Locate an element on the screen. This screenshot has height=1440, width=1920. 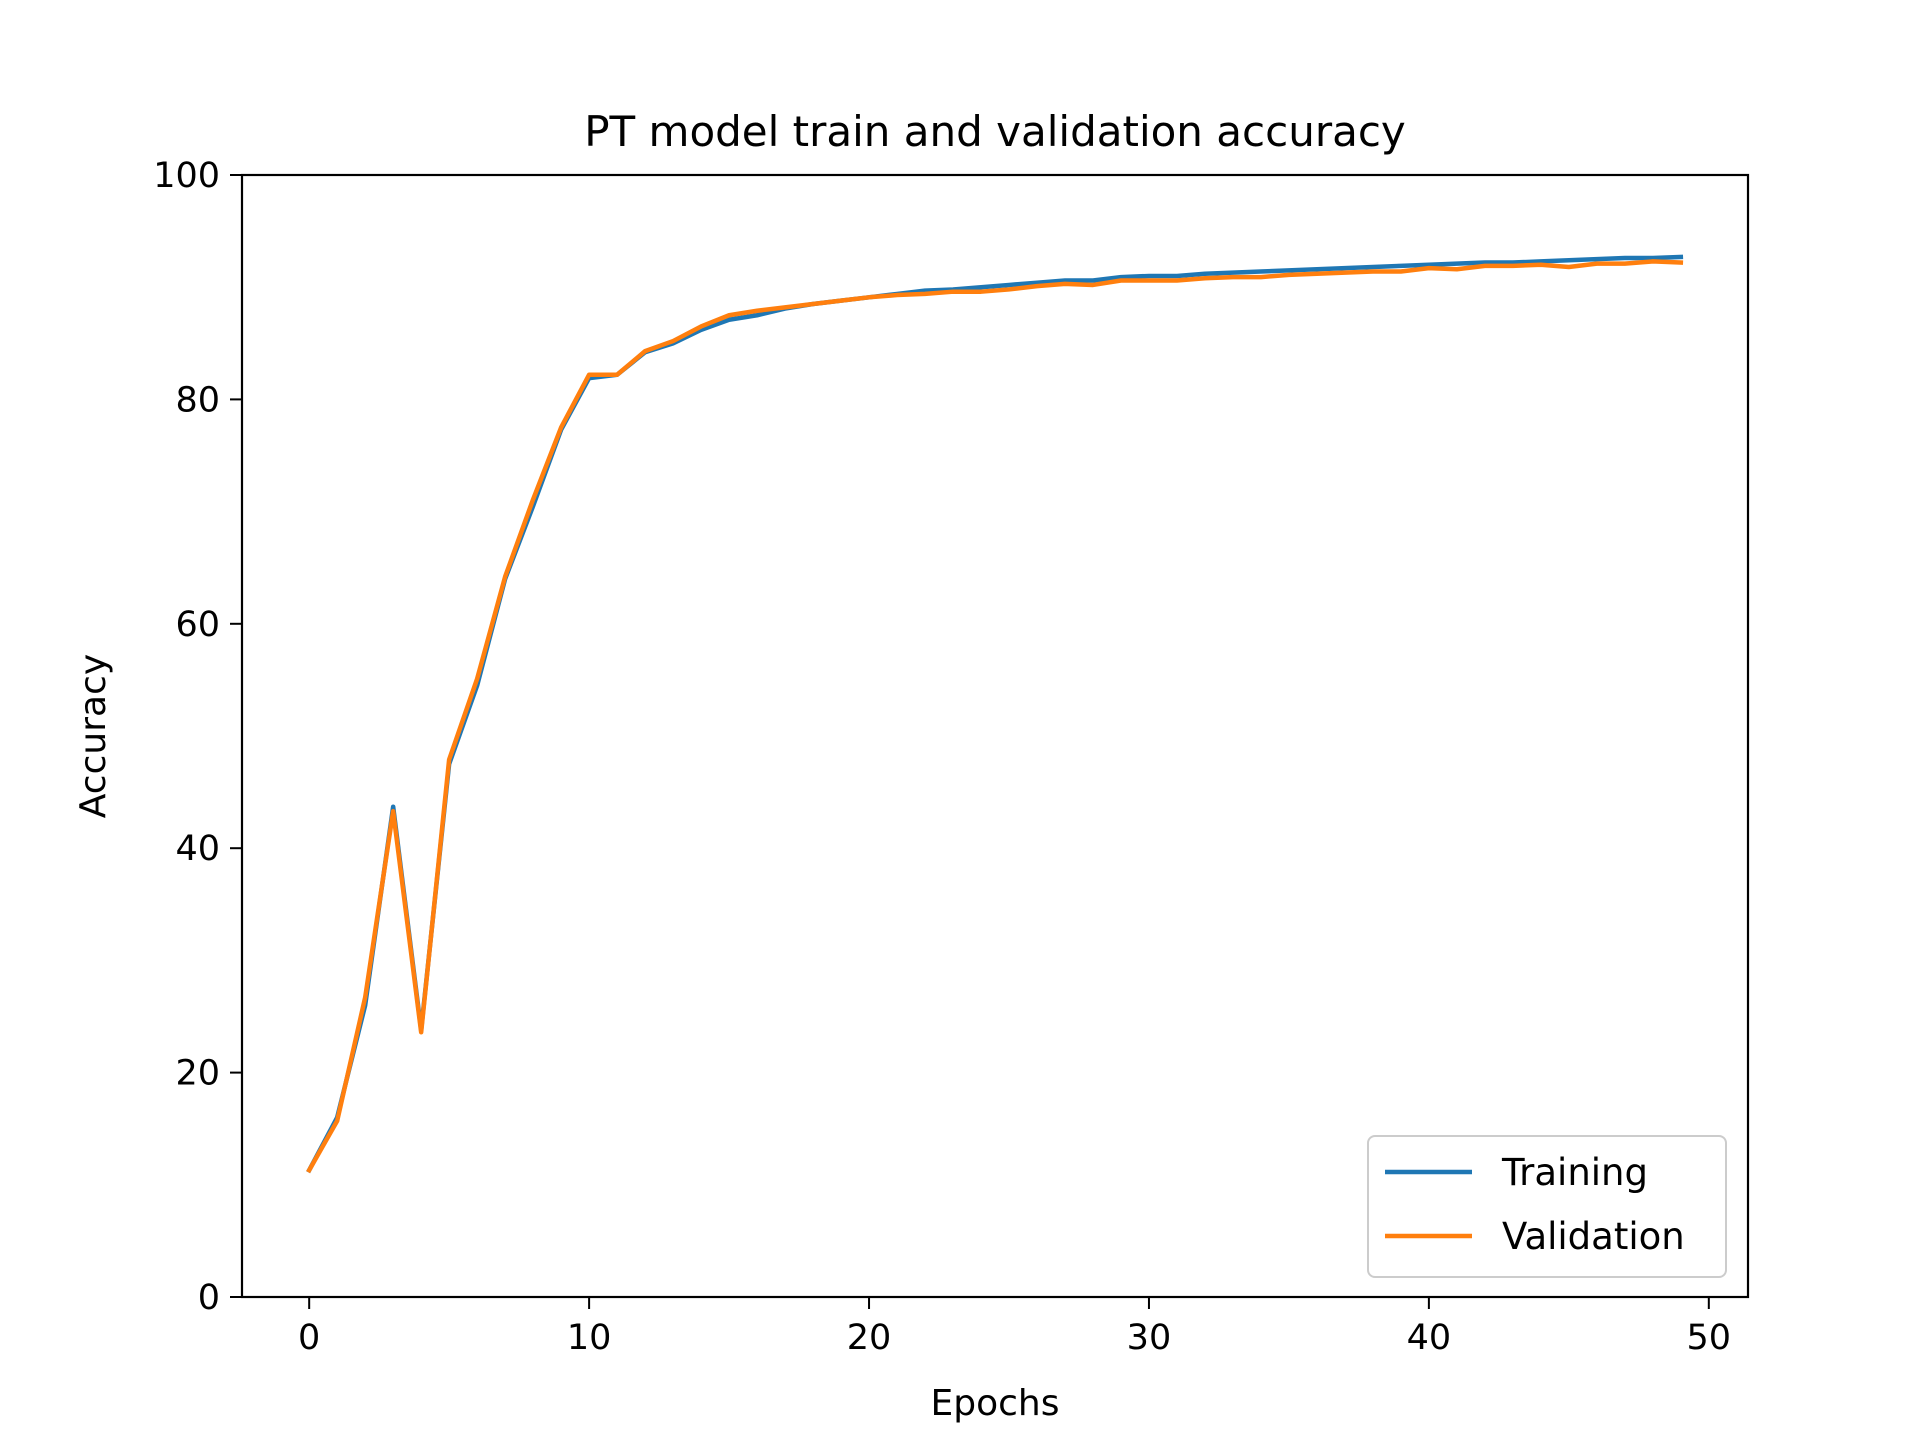
y-axis-label: Accuracy is located at coordinates (93, 736).